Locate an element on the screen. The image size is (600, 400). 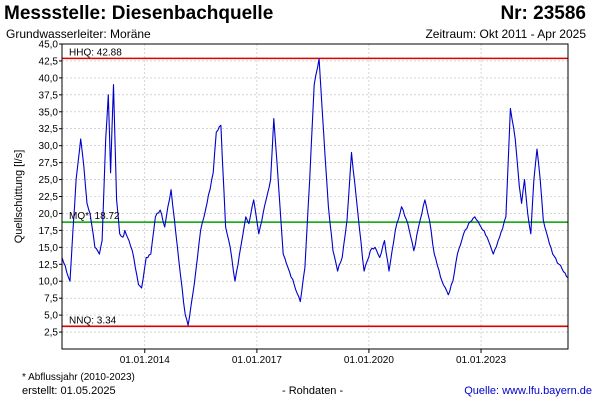
y-tick-label: 25,0 is located at coordinates (49, 180).